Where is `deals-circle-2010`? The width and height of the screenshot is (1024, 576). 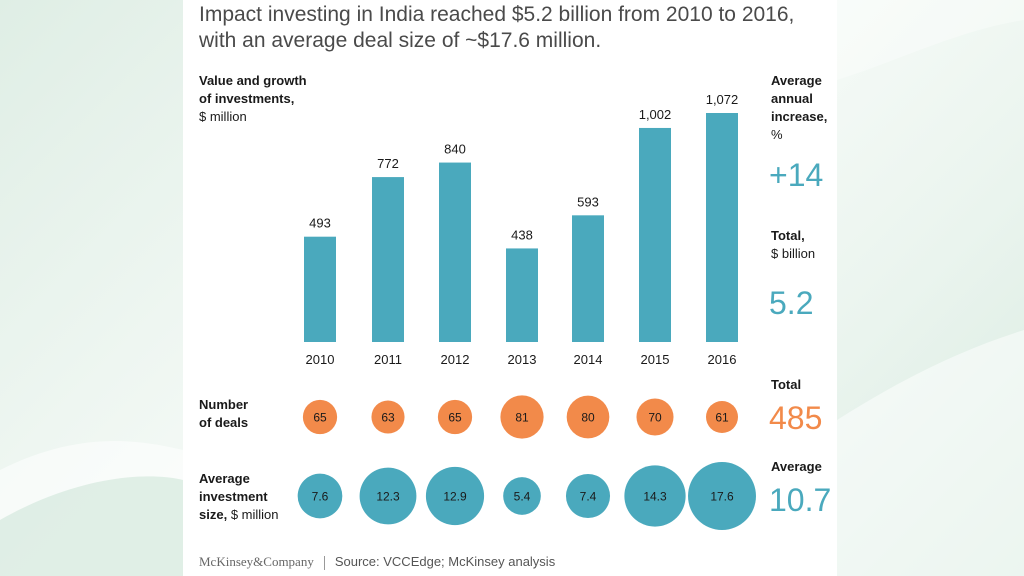
deals-circle-2010 is located at coordinates (320, 417).